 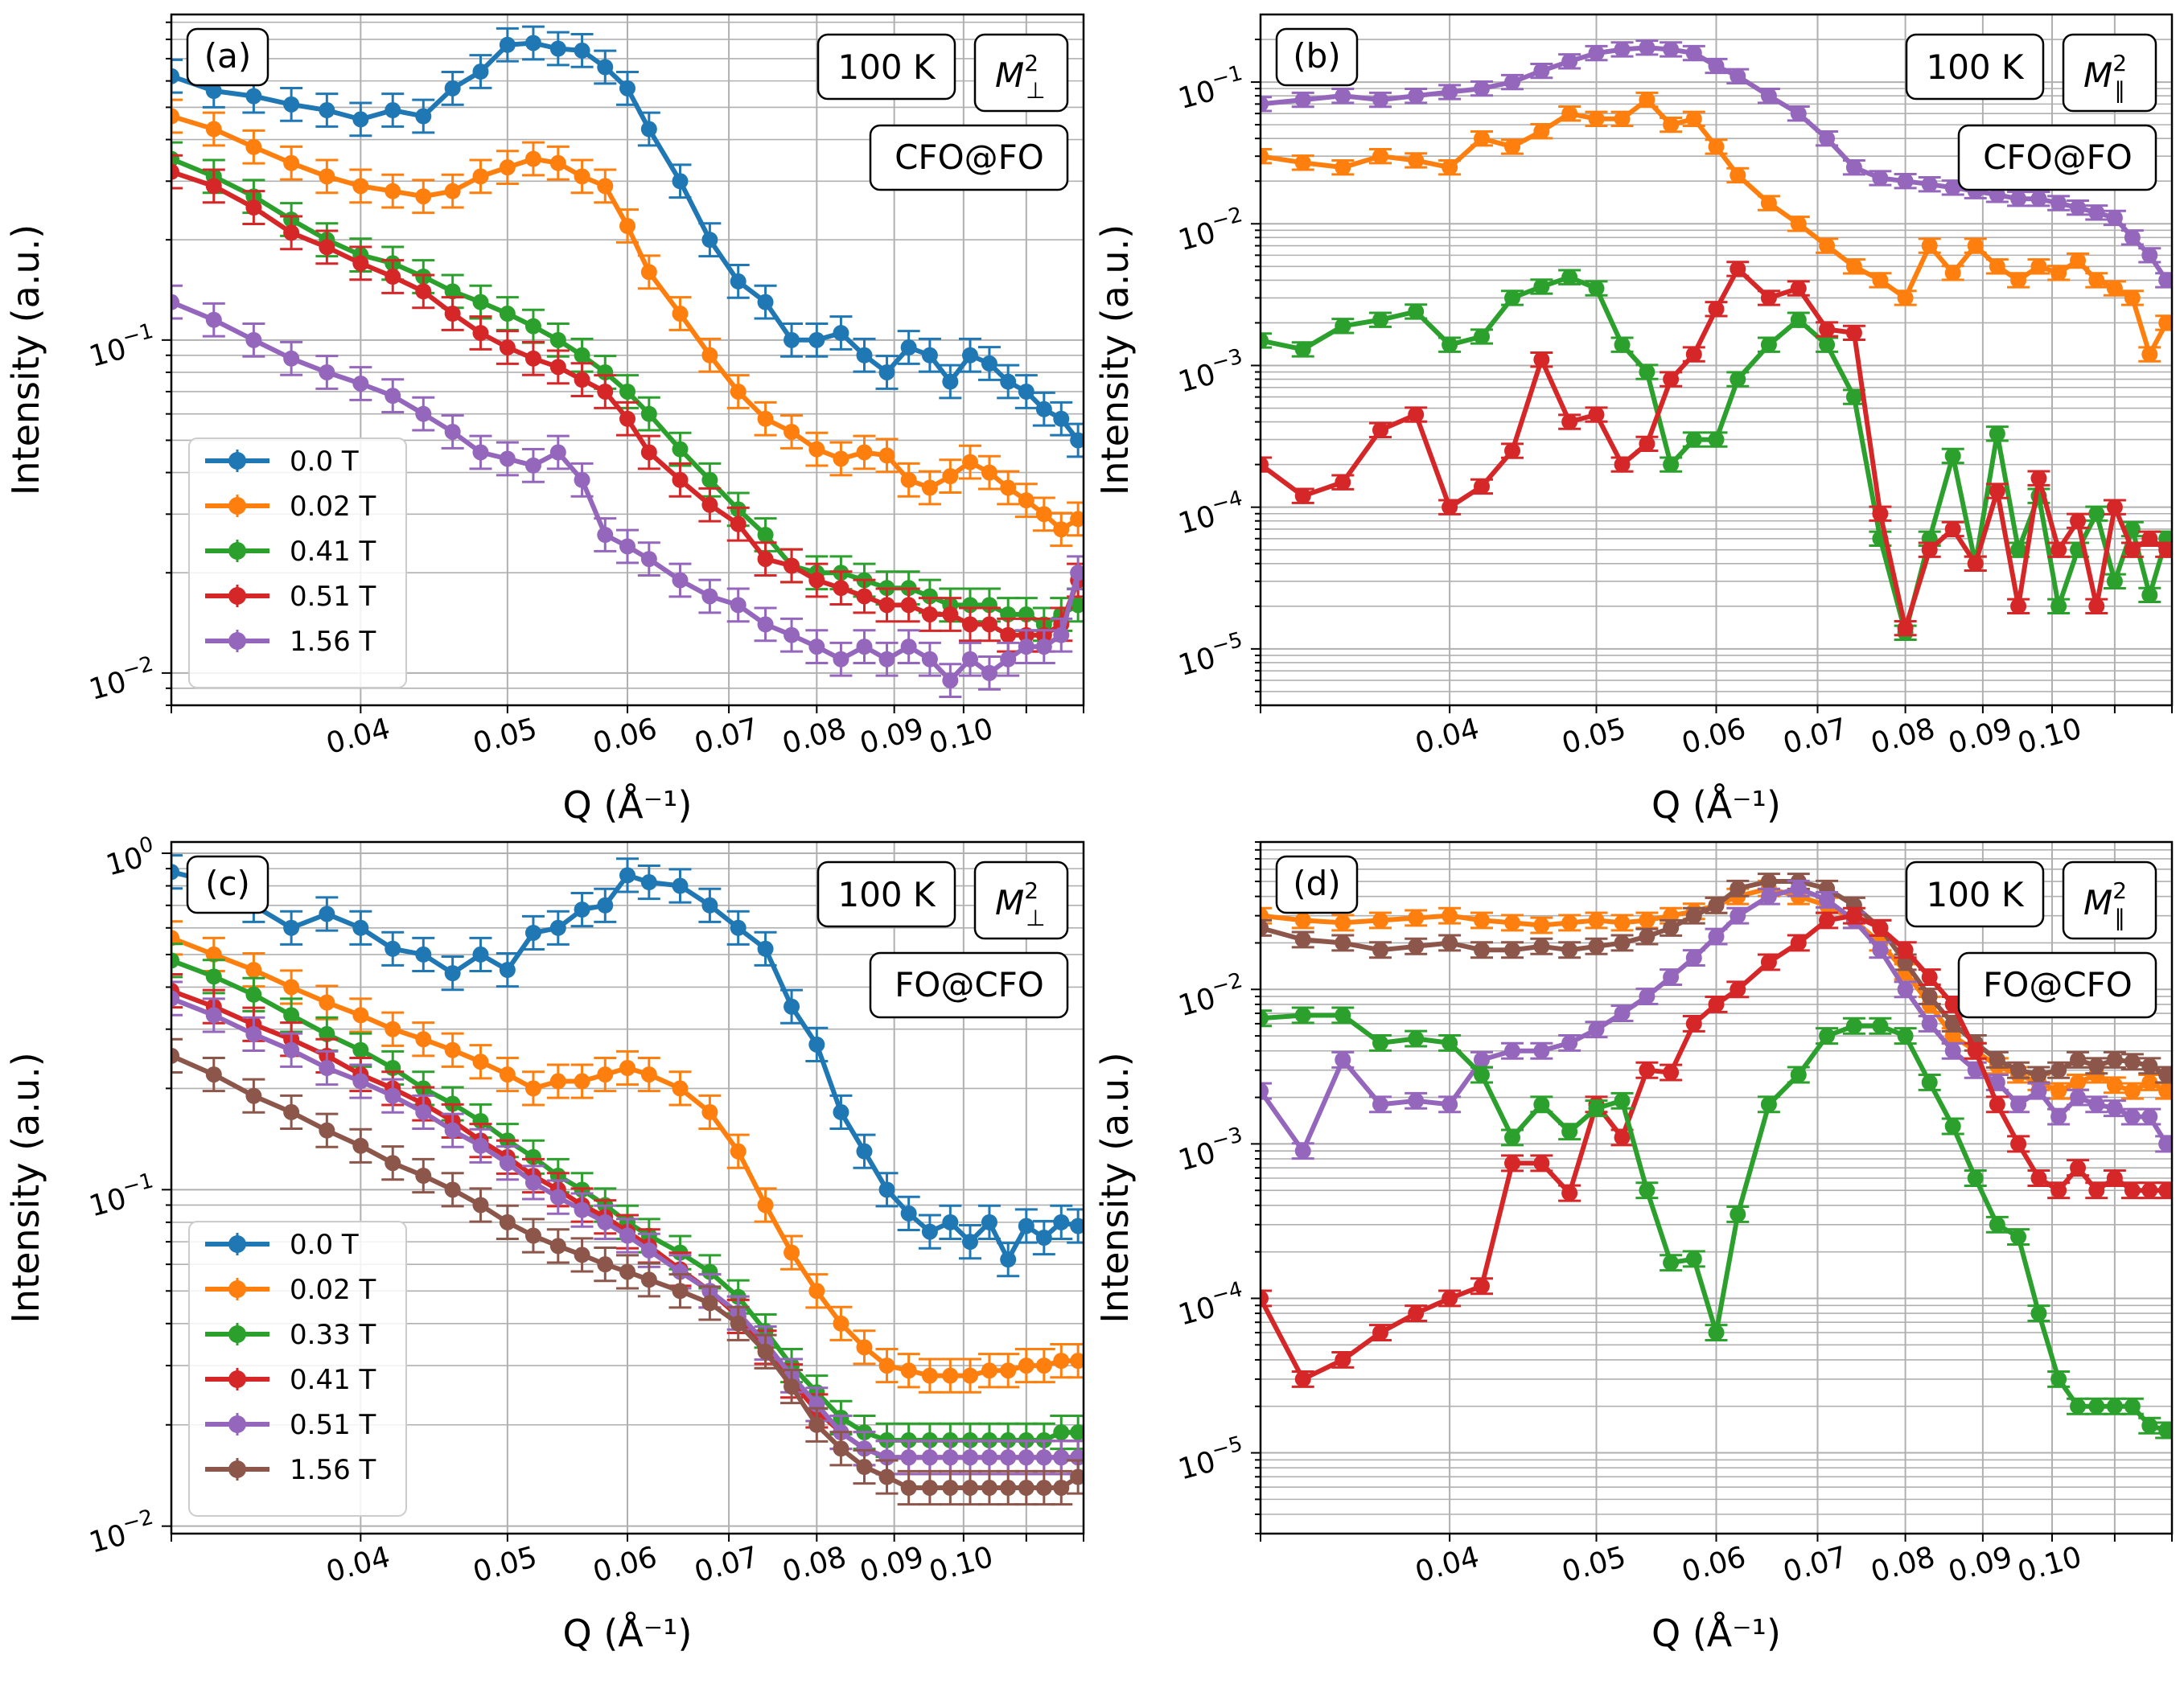 I want to click on sample-box, so click(x=2057, y=985).